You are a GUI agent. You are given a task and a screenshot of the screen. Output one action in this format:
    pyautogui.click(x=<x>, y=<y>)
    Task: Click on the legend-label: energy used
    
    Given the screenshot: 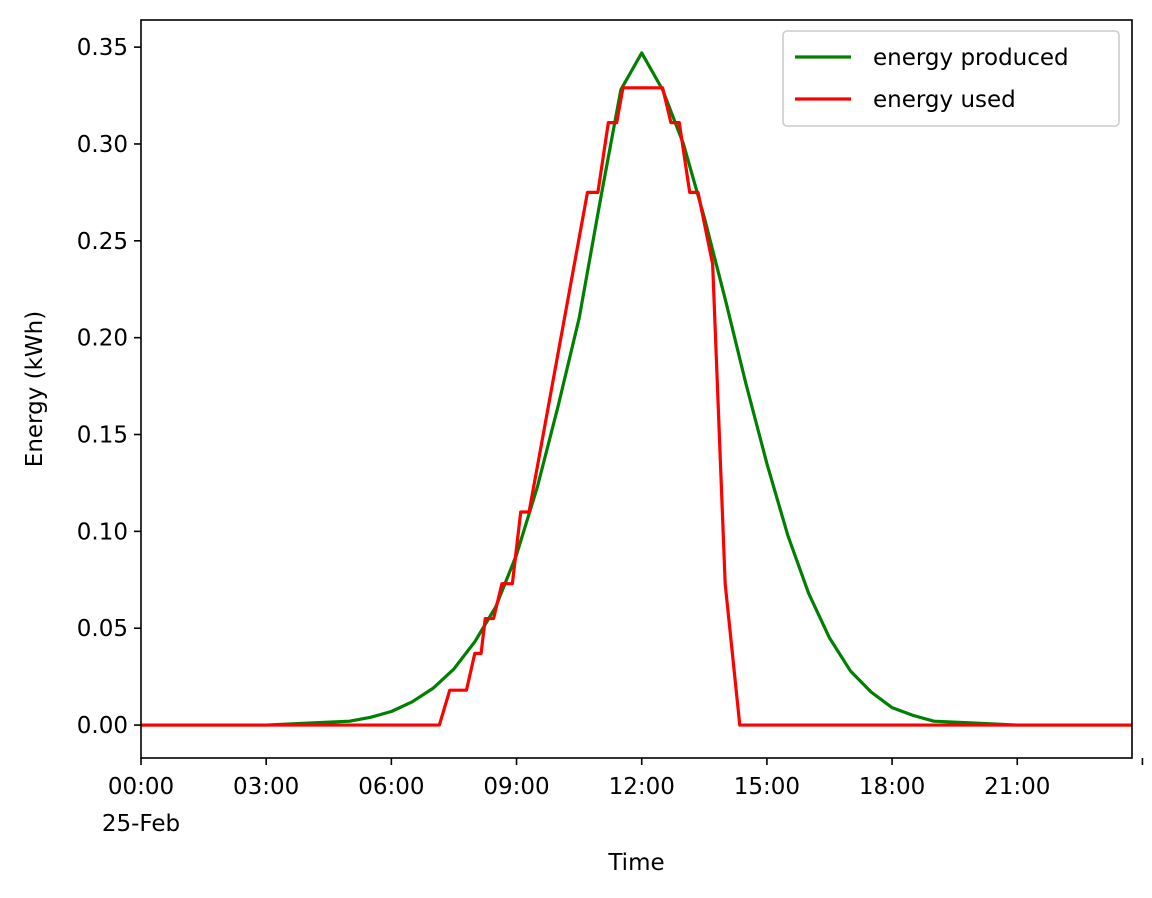 What is the action you would take?
    pyautogui.click(x=944, y=100)
    